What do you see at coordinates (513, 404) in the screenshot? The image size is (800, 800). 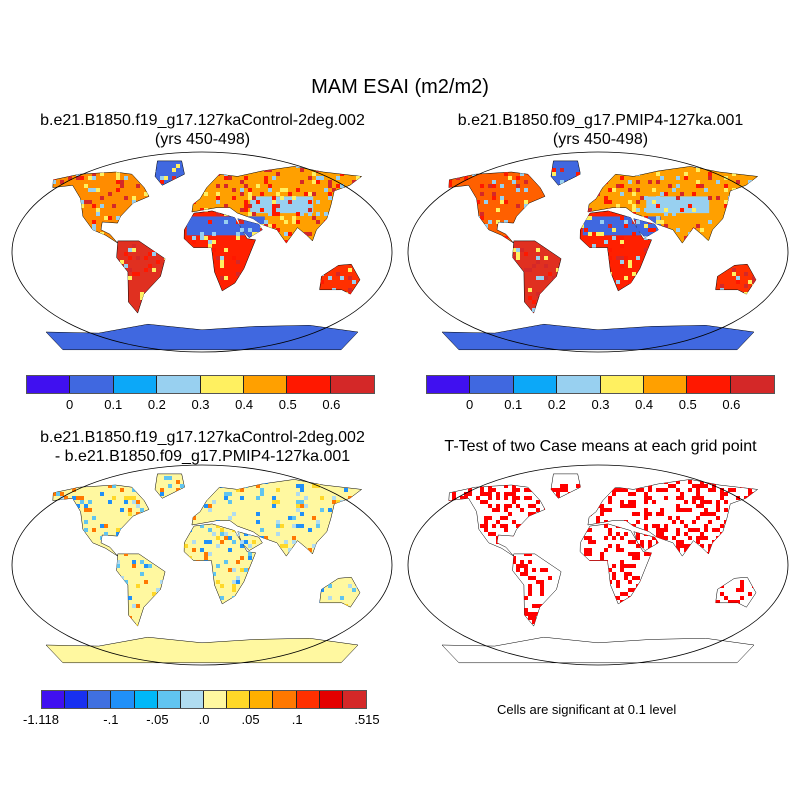 I see `colorbar-case2-label: 0.1` at bounding box center [513, 404].